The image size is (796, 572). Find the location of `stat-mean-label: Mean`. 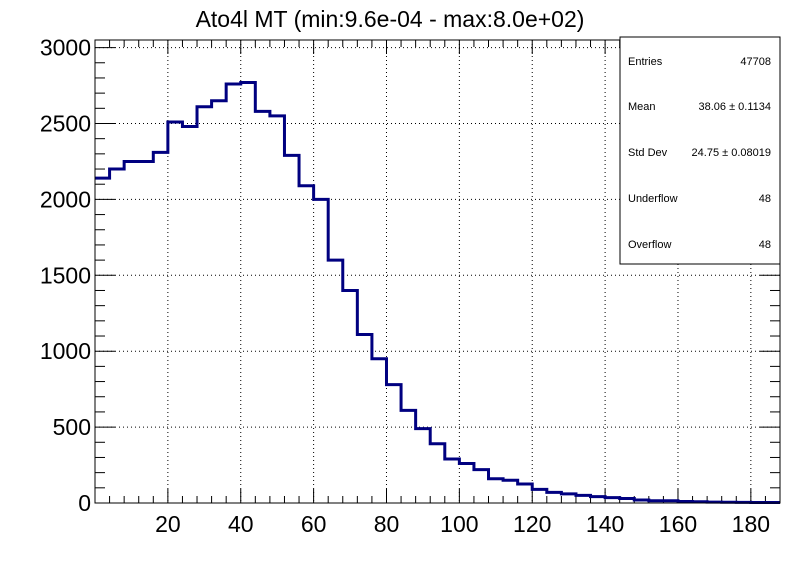

stat-mean-label: Mean is located at coordinates (642, 107).